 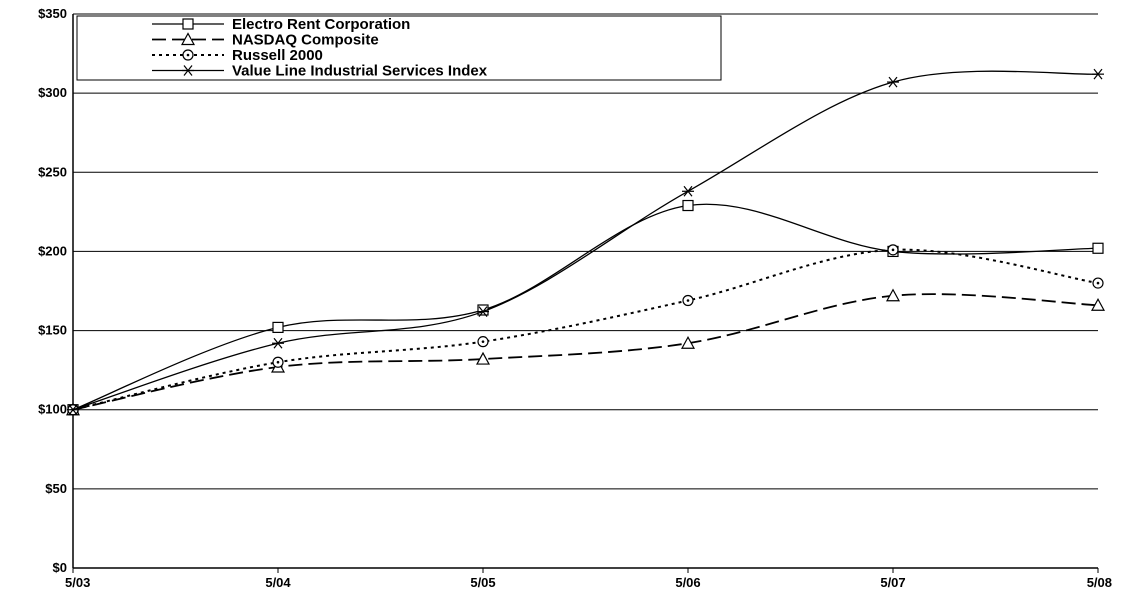 I want to click on x-tick-label: 5/06, so click(x=687, y=582).